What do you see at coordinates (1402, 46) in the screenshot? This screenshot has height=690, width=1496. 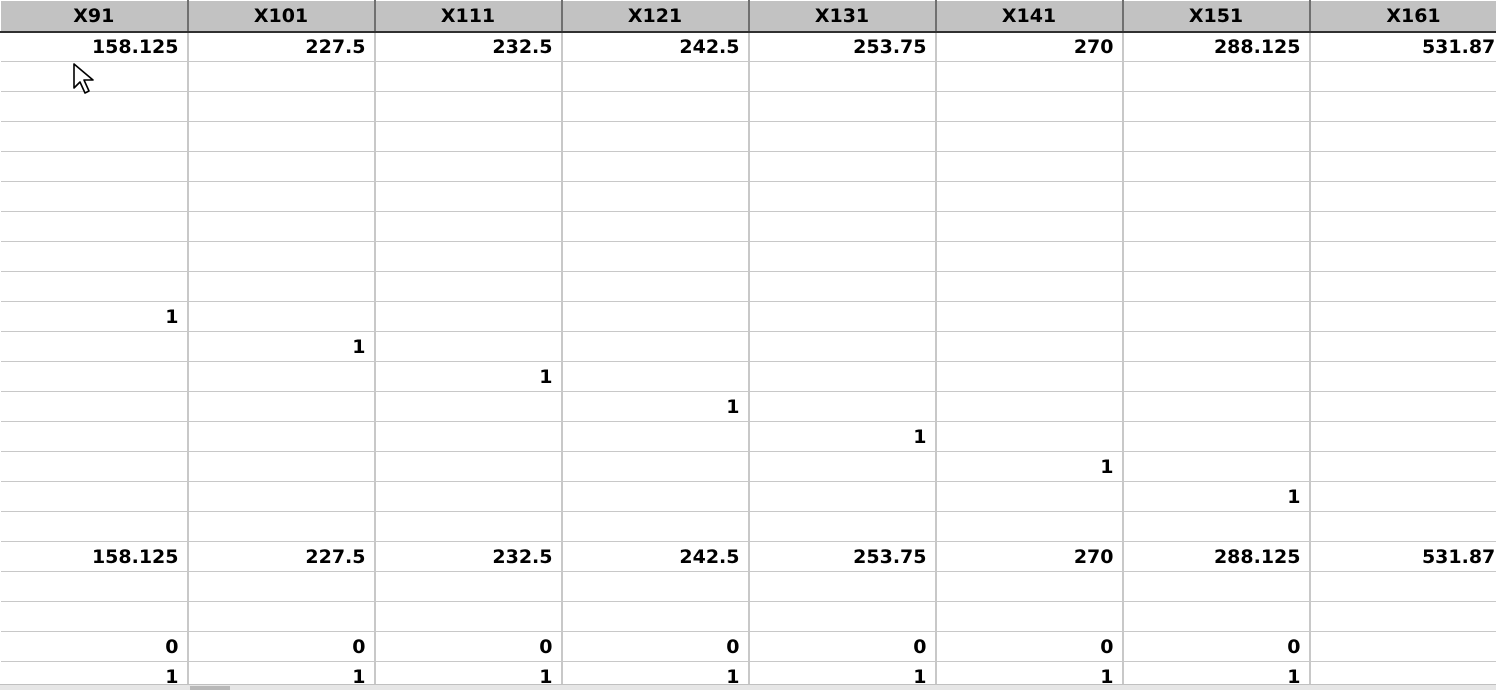 I see `grid-cell: 531.875` at bounding box center [1402, 46].